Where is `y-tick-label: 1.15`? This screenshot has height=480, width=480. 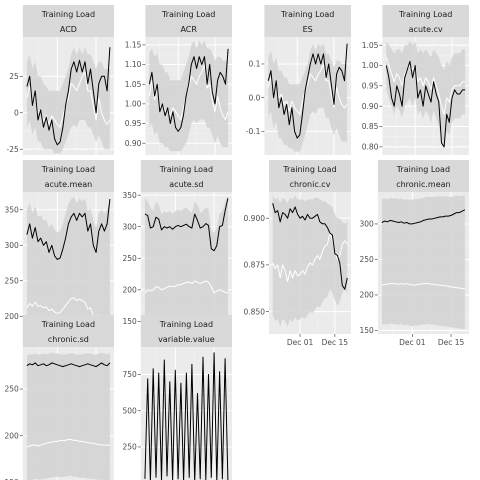 y-tick-label: 1.15 is located at coordinates (133, 45).